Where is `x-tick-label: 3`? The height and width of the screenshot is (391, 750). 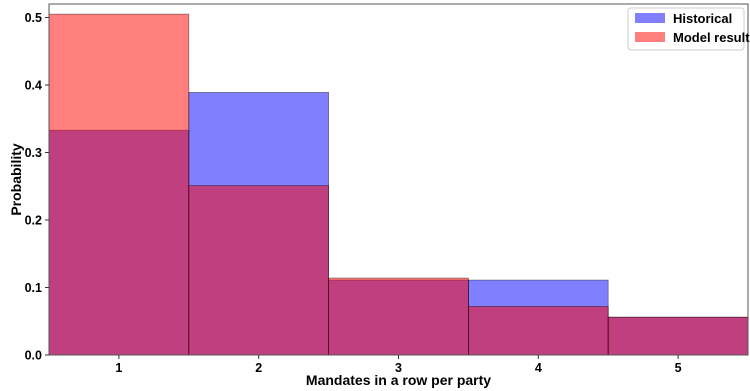 x-tick-label: 3 is located at coordinates (398, 368).